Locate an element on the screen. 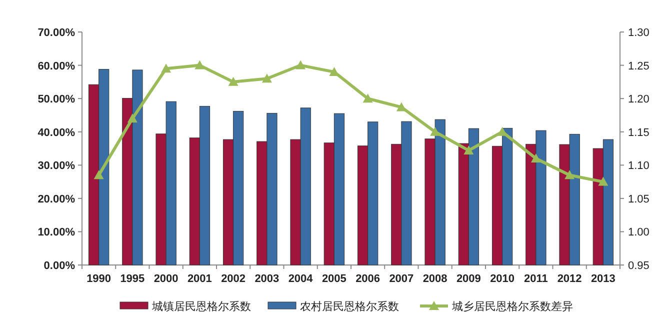 The image size is (672, 327). y-tick-label: 0.00% is located at coordinates (60, 266).